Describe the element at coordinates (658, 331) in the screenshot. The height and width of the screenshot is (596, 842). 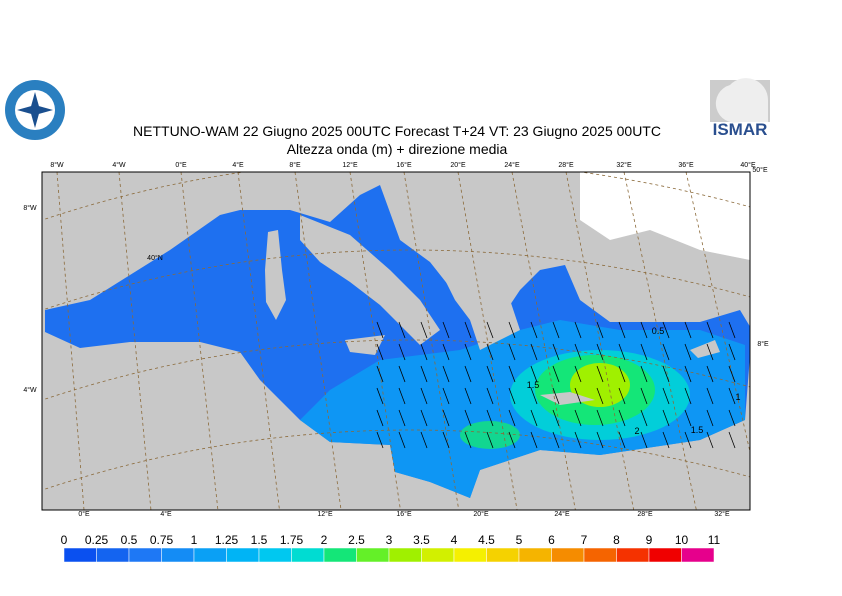
I see `contour-label: 0.5` at that location.